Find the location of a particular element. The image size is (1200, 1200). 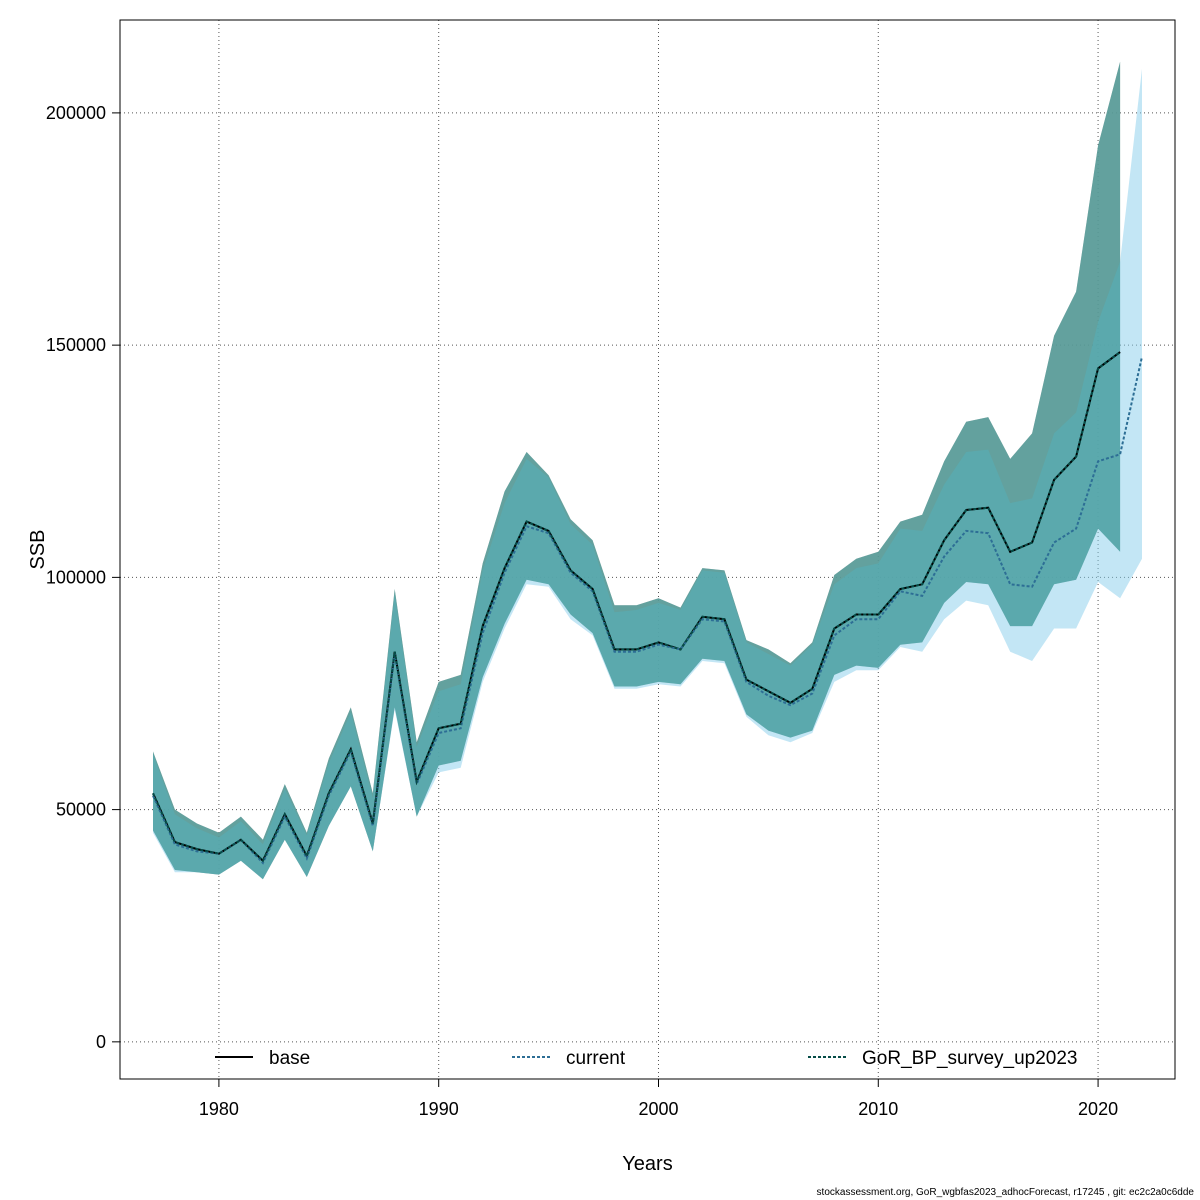

y-axis-title: SSB is located at coordinates (38, 549).